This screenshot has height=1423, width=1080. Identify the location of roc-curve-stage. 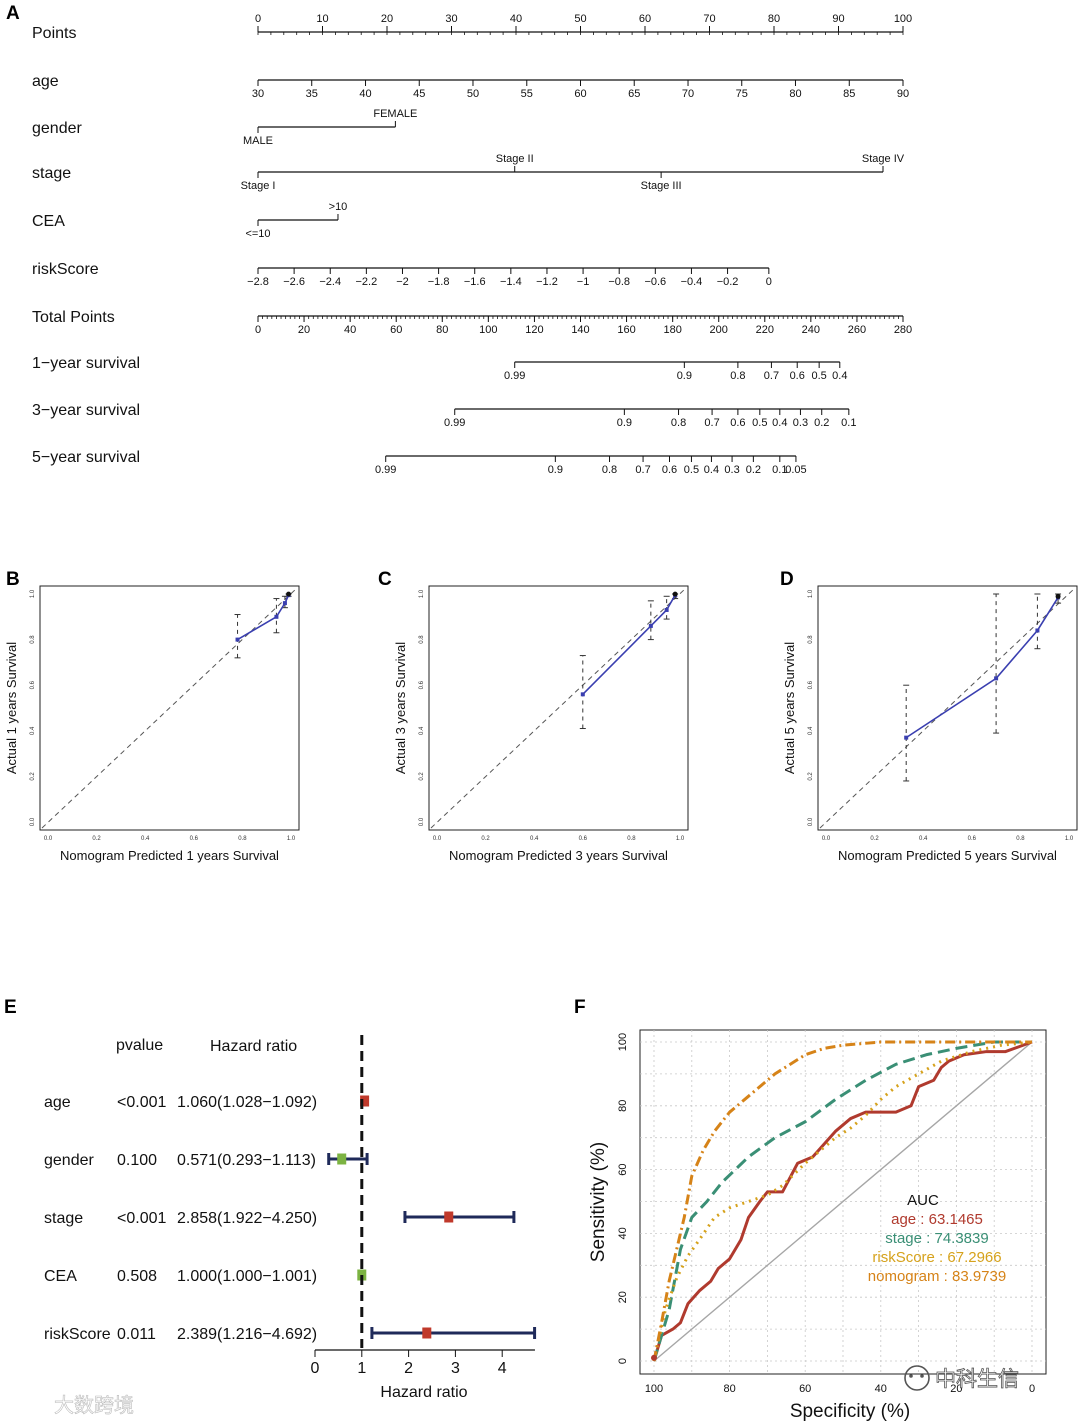
(842, 1201).